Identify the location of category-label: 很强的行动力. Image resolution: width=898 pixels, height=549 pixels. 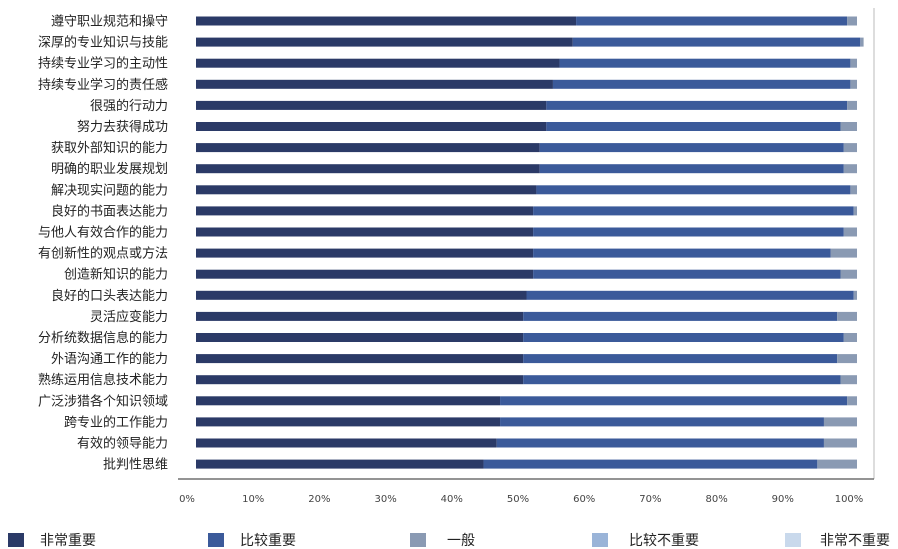
(129, 106).